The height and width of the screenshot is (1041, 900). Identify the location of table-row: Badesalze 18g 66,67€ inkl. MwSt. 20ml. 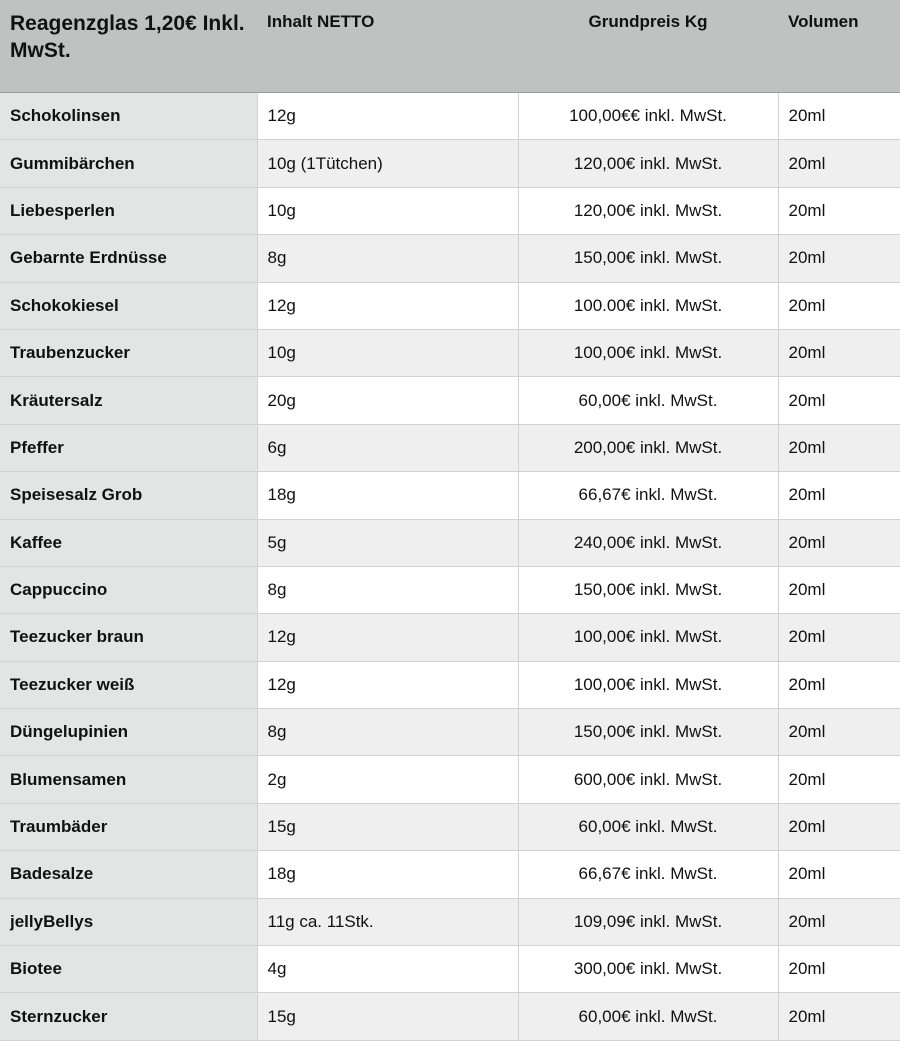
(450, 874).